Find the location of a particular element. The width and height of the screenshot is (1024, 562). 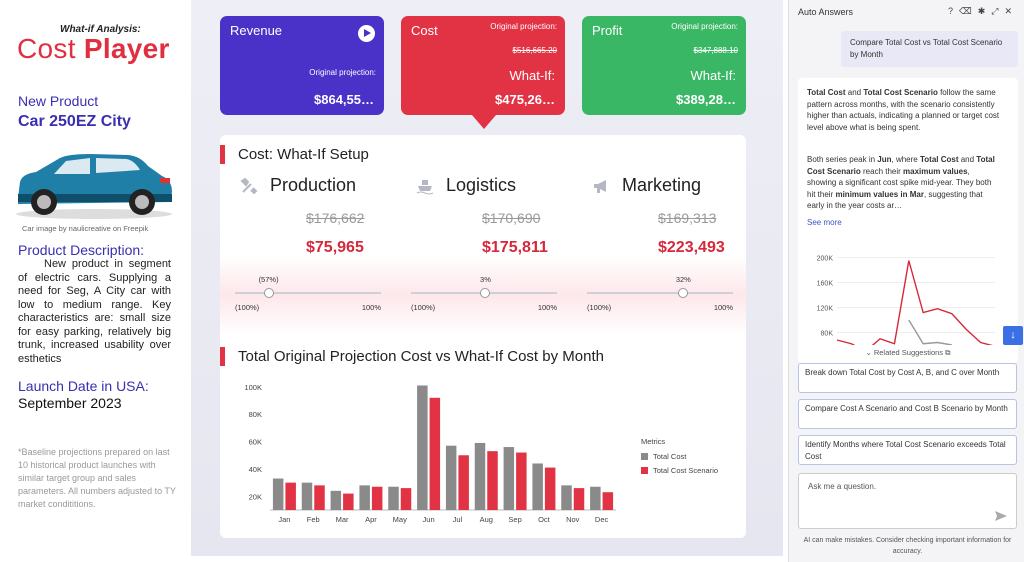

y-tick-label: 80K is located at coordinates (255, 414).